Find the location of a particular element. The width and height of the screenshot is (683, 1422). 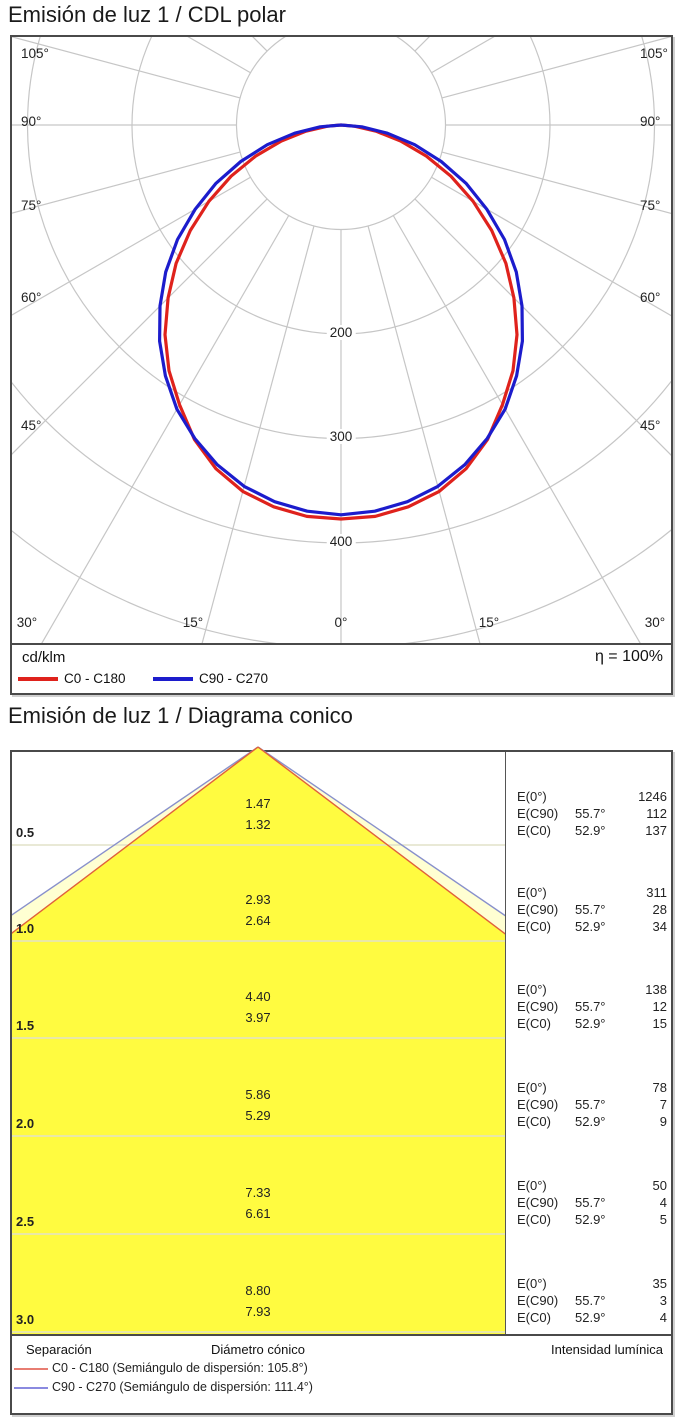

e-value: 5 is located at coordinates (663, 1219).